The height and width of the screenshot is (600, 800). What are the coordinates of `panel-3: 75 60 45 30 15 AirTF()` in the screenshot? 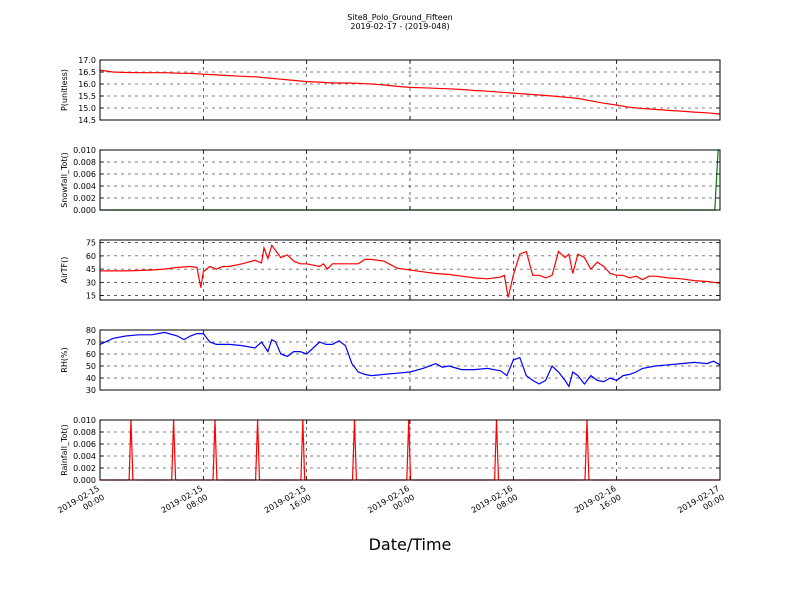 It's located at (390, 270).